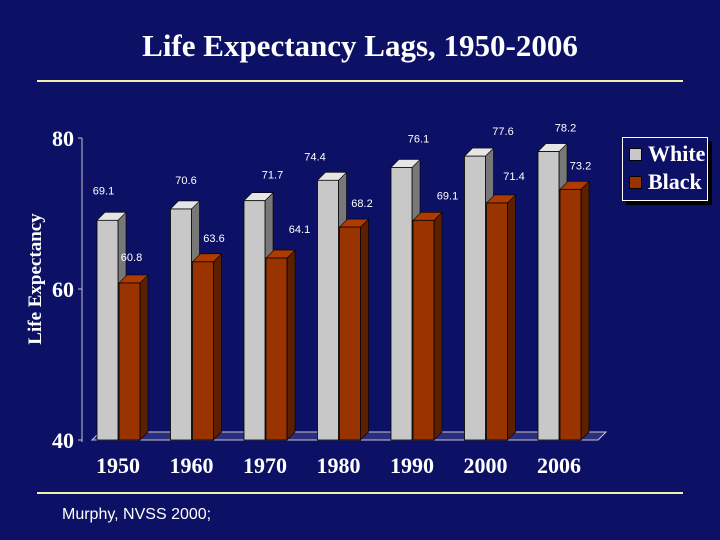 The width and height of the screenshot is (720, 540). What do you see at coordinates (63, 138) in the screenshot?
I see `y-tick-label: 80` at bounding box center [63, 138].